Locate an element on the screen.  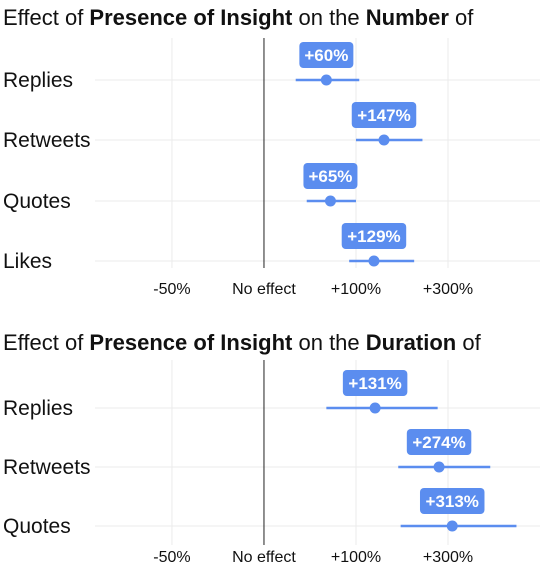
data-label: +129% is located at coordinates (373, 236).